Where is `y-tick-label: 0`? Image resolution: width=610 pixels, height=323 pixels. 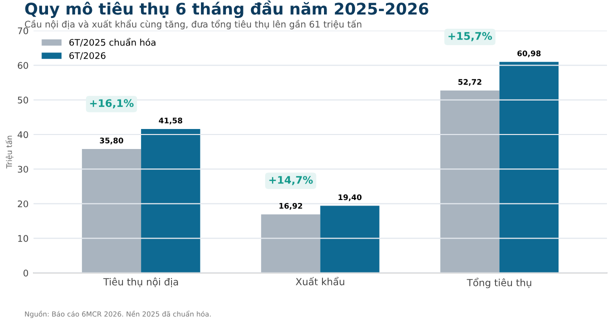
y-tick-label: 0 is located at coordinates (26, 273).